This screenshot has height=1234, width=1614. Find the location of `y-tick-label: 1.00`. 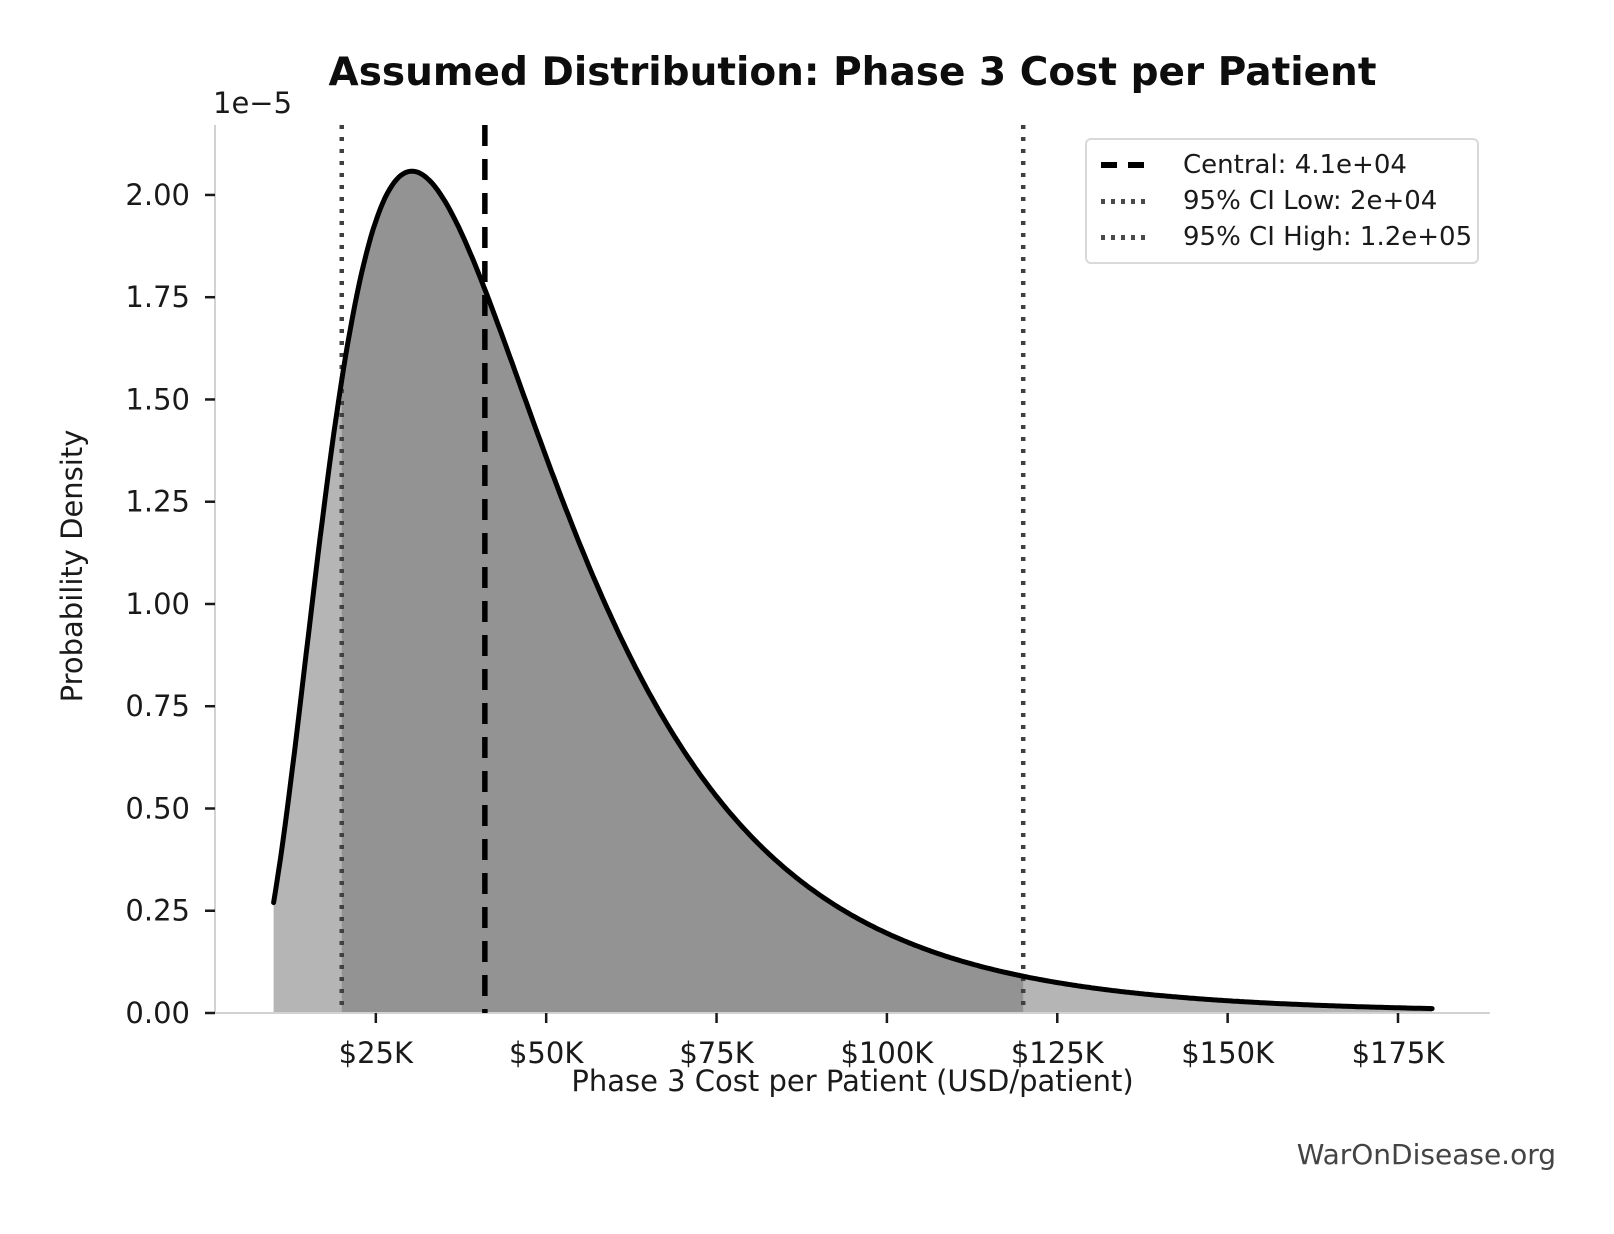

y-tick-label: 1.00 is located at coordinates (157, 604).